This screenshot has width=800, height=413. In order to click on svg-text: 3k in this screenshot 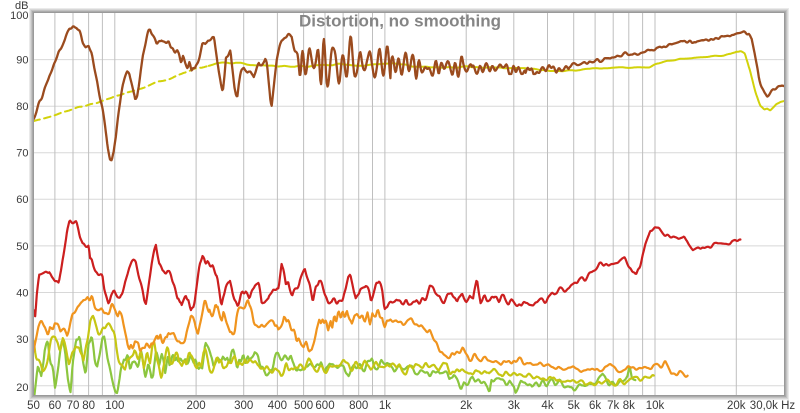, I will do `click(514, 406)`.